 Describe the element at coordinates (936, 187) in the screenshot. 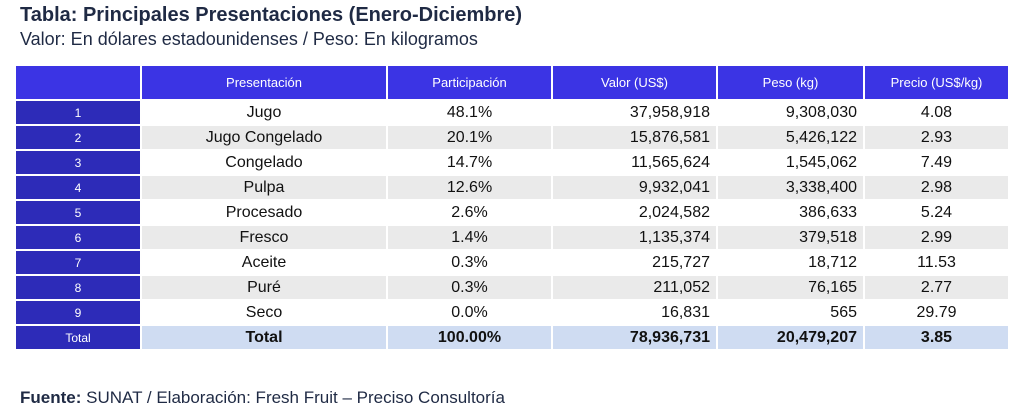

I see `cell-precio: 2.98` at that location.